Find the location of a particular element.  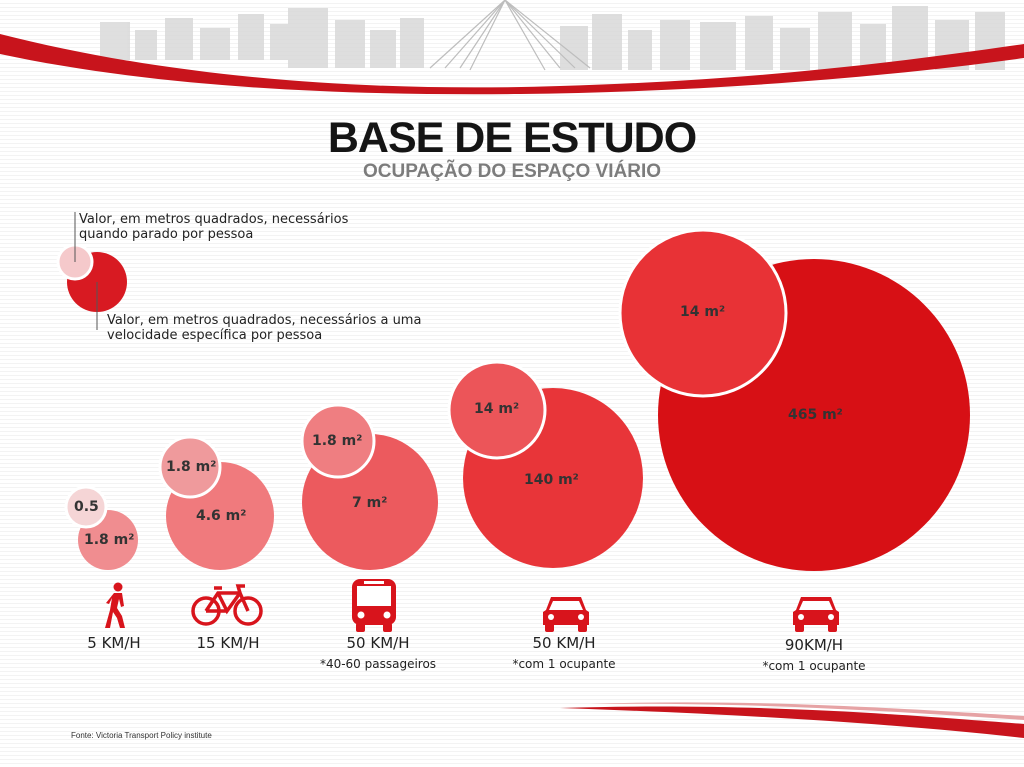

label-stopped-car-50: 14 m² is located at coordinates (497, 409).